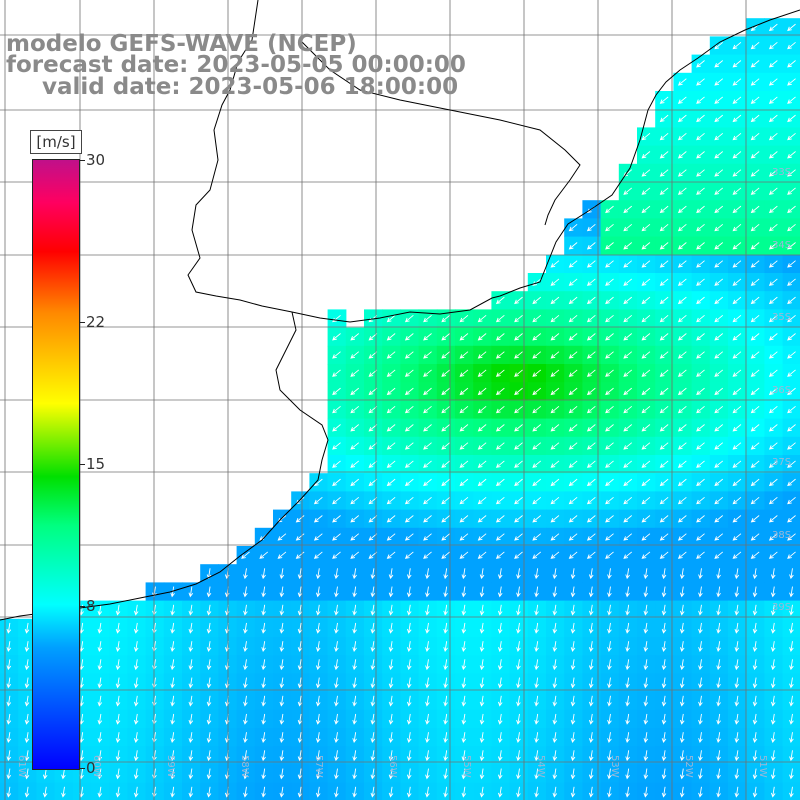  Describe the element at coordinates (244, 766) in the screenshot. I see `longitude-label: 58W` at that location.